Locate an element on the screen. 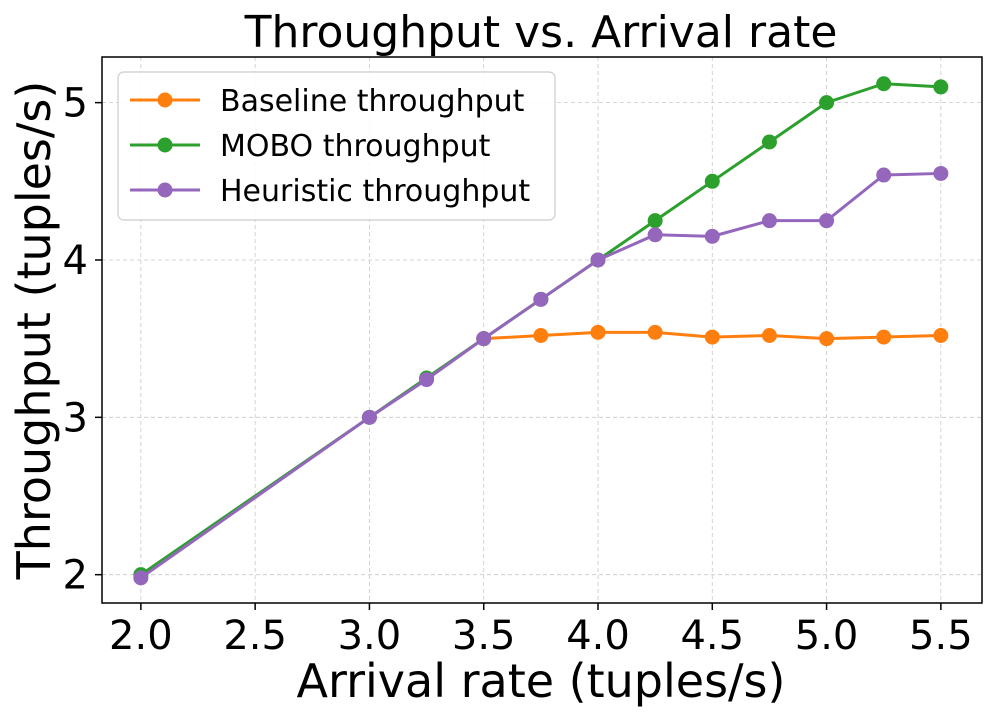  x-tick-label: 2.5 is located at coordinates (255, 636).